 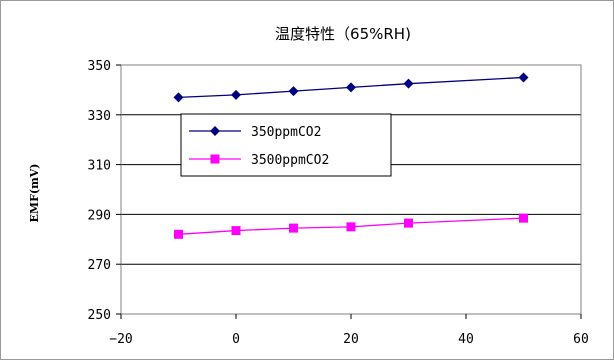 What do you see at coordinates (286, 132) in the screenshot?
I see `legend-label-1: 350ppmCO2` at bounding box center [286, 132].